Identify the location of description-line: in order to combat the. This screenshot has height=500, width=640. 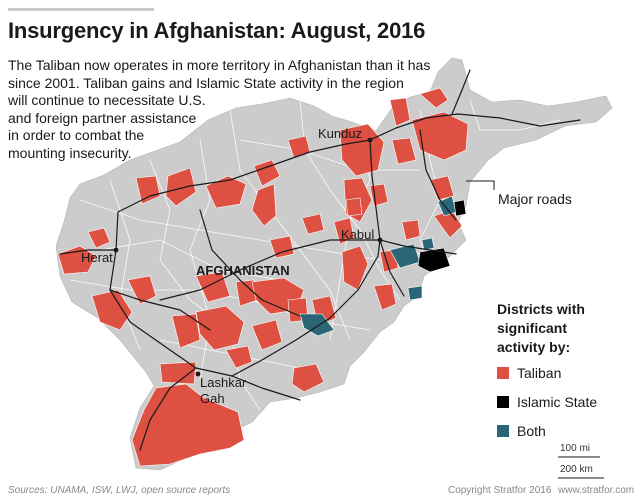
(76, 135).